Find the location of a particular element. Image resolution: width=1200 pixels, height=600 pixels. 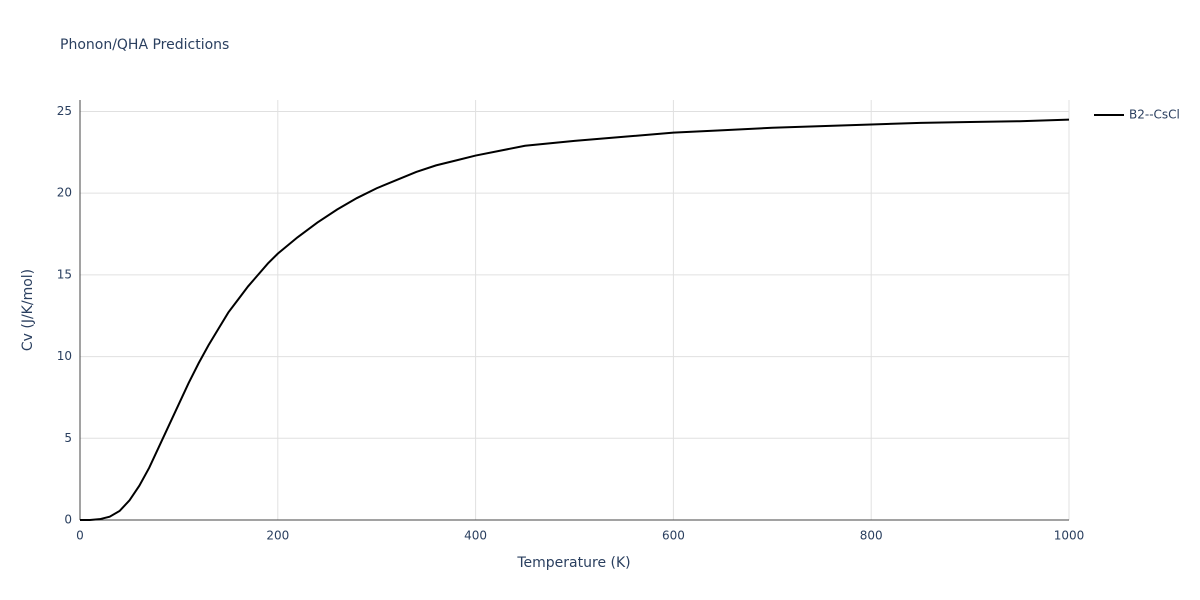

x-tick-label: 800 is located at coordinates (871, 536).